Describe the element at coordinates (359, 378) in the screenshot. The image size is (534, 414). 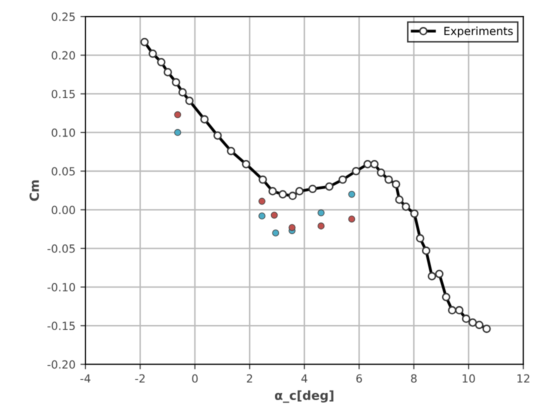
I see `x-tick-label: 6` at that location.